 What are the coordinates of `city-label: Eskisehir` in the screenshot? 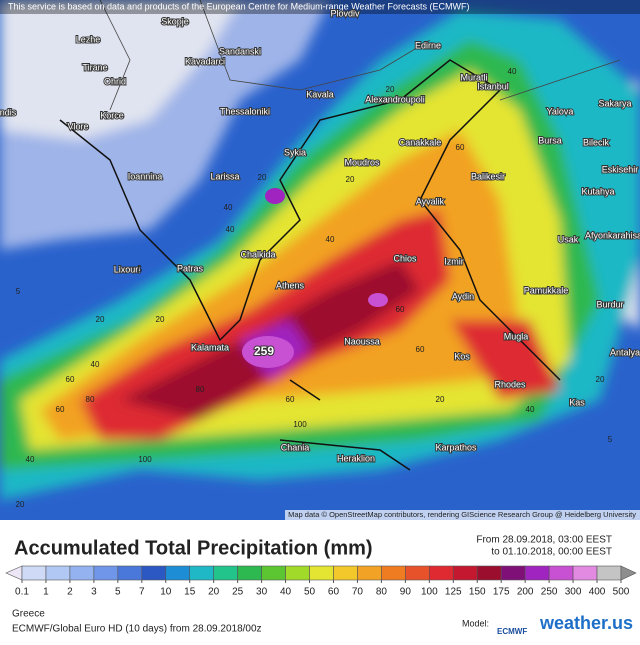 It's located at (620, 169).